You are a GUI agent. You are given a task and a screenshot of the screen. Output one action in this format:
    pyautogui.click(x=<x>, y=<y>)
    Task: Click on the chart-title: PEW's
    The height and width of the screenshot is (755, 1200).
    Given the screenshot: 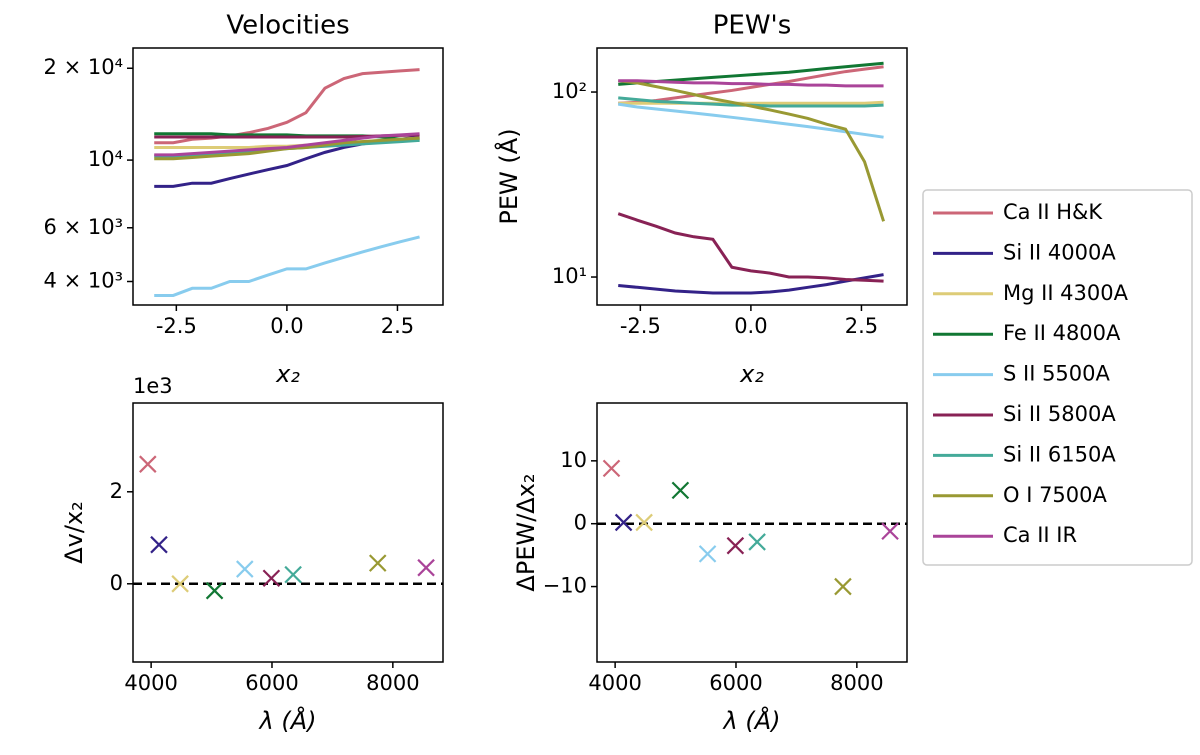 What is the action you would take?
    pyautogui.click(x=752, y=26)
    